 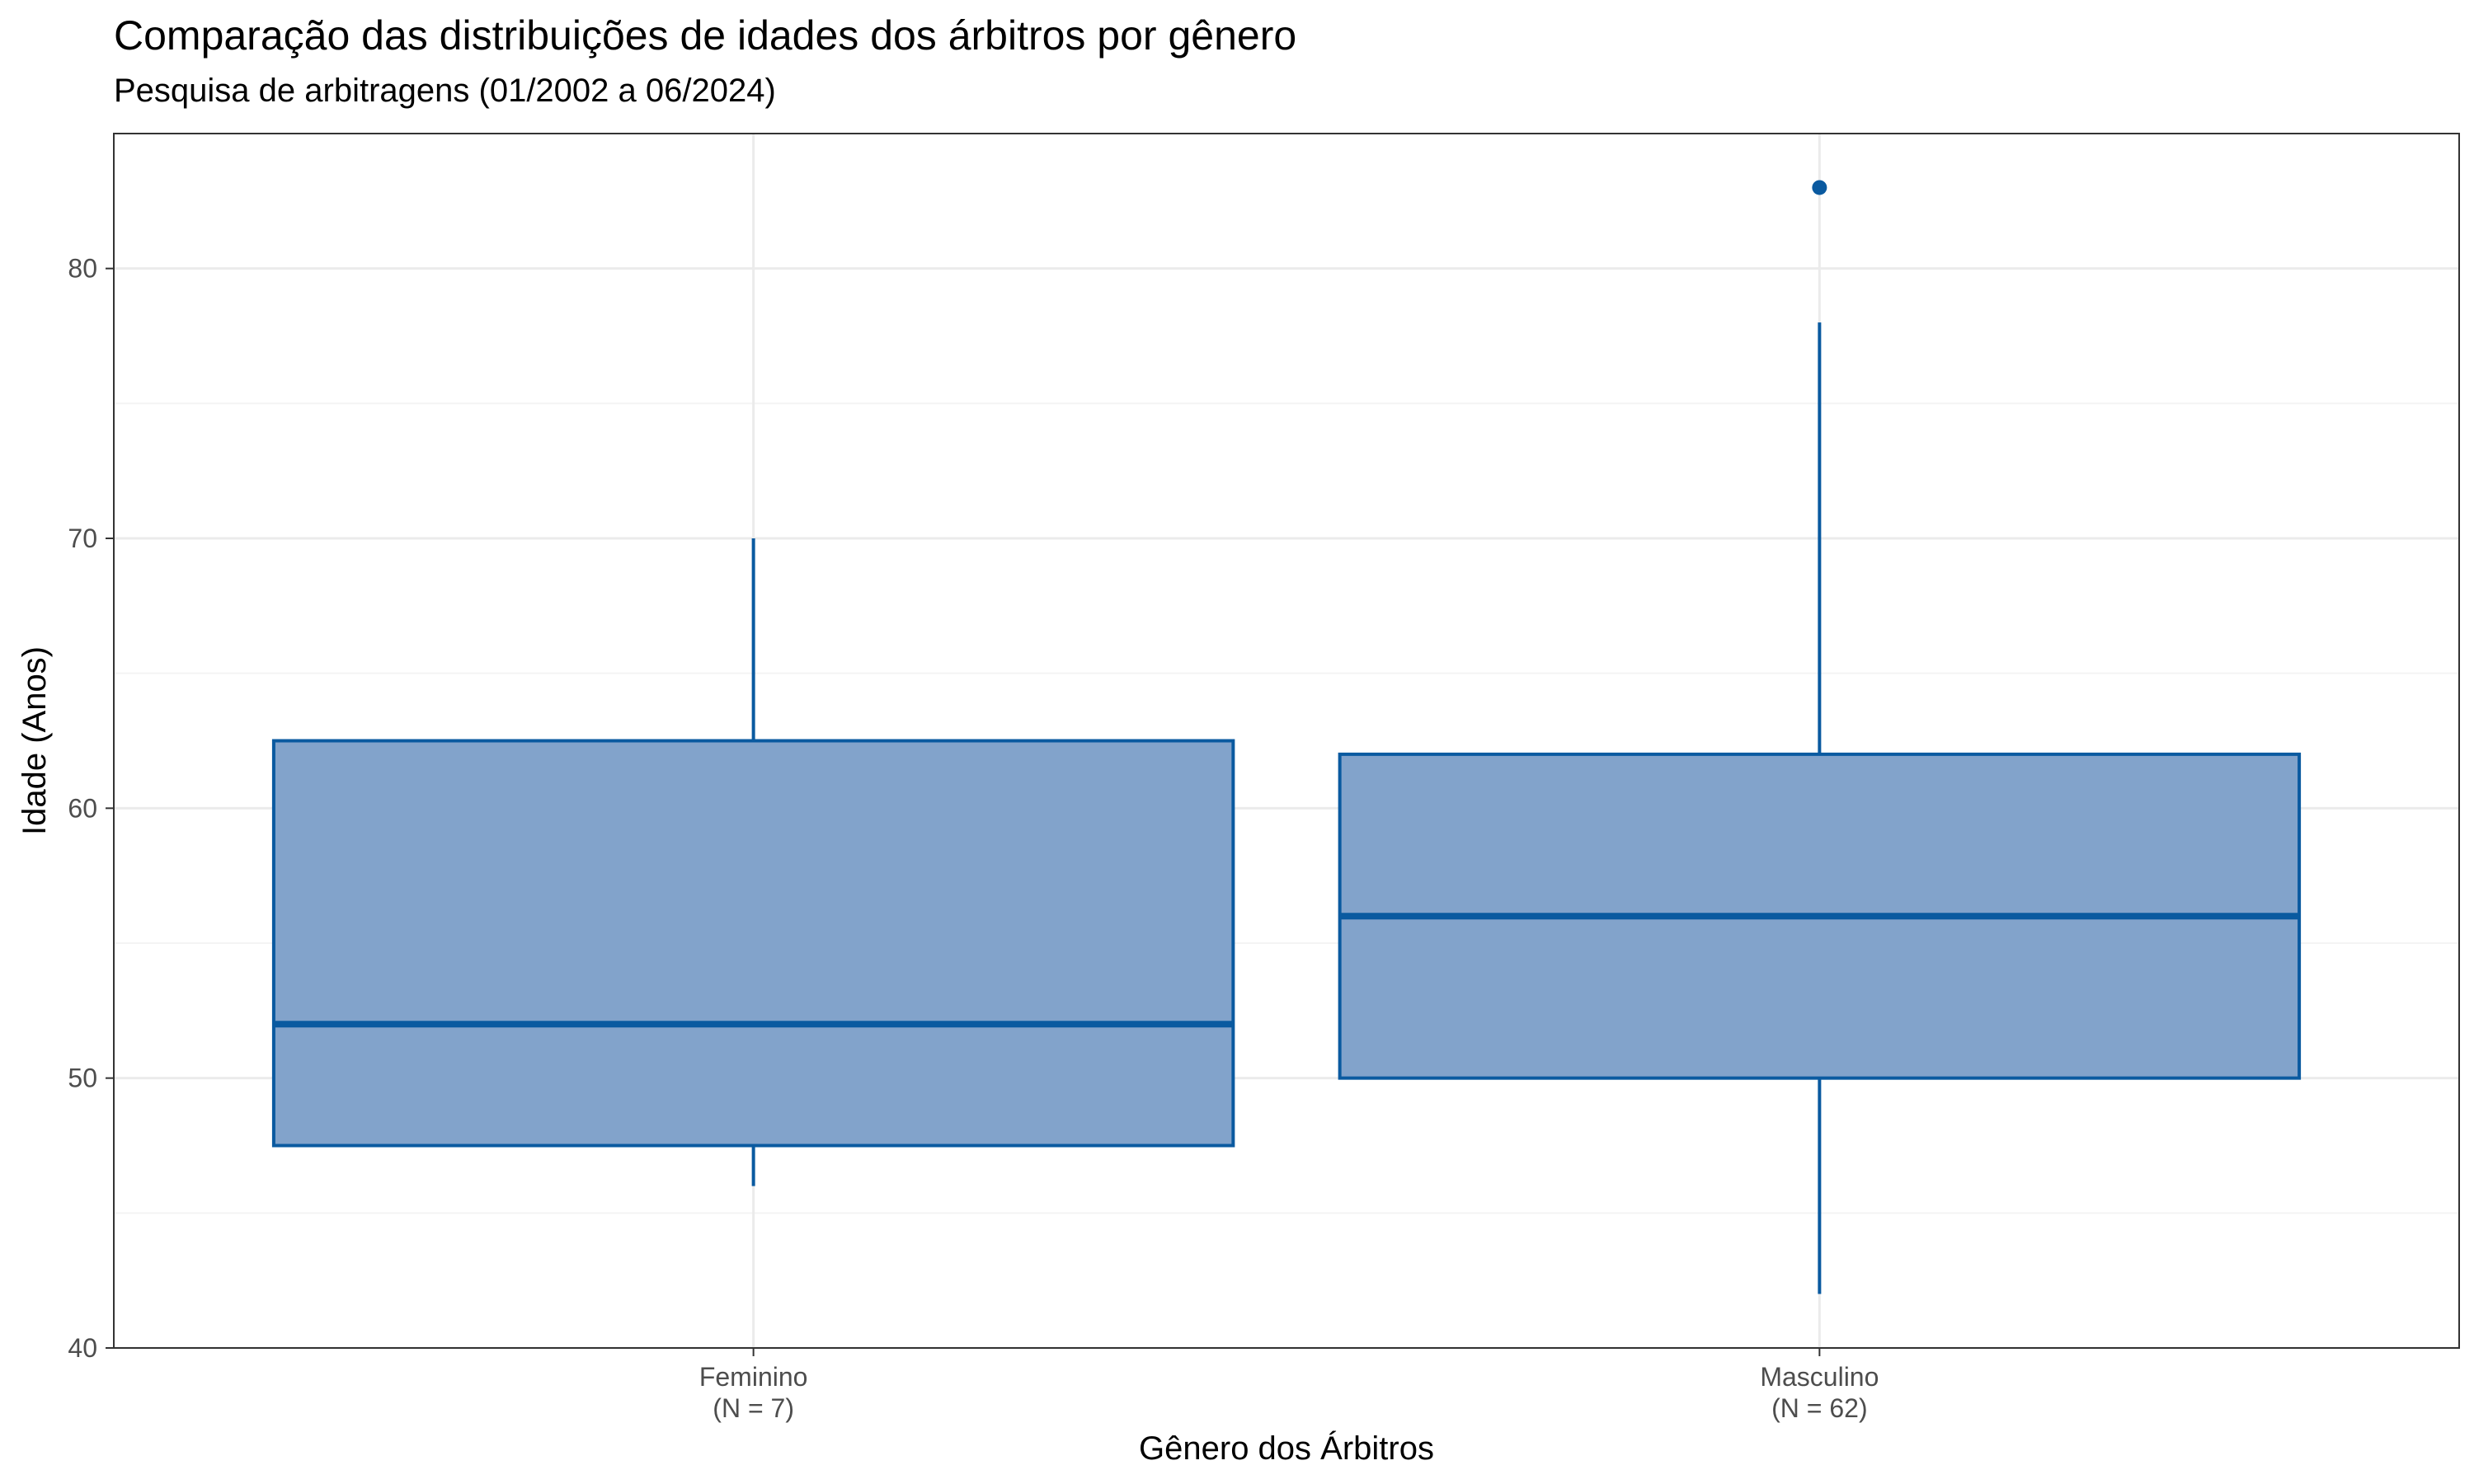 What do you see at coordinates (82, 538) in the screenshot?
I see `y-tick-label: 70` at bounding box center [82, 538].